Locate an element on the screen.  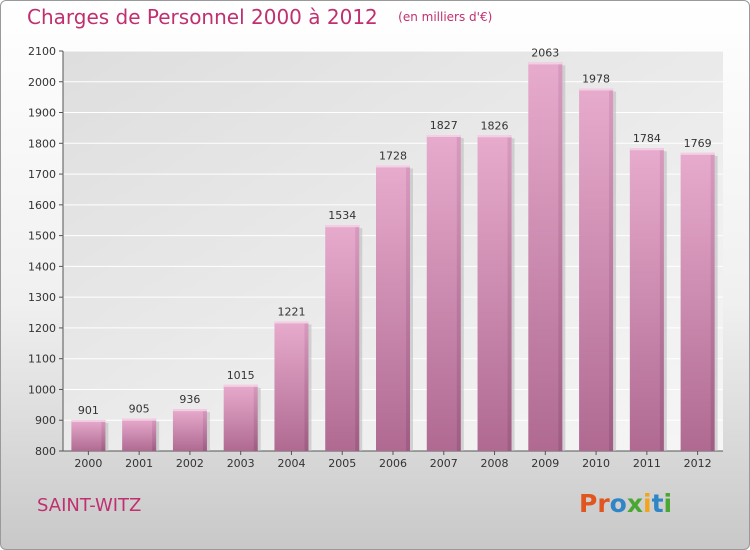
bar-value-label: 1015 is located at coordinates (241, 375).